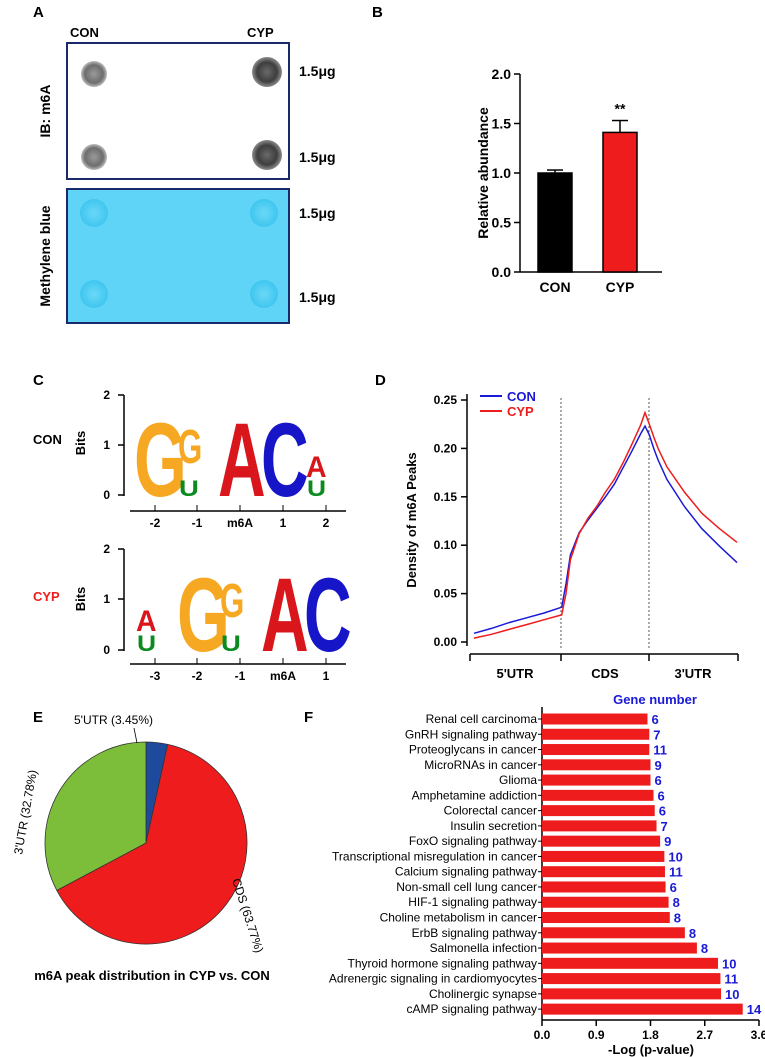 The image size is (765, 1057). I want to click on d-legend-label: CYP, so click(520, 411).